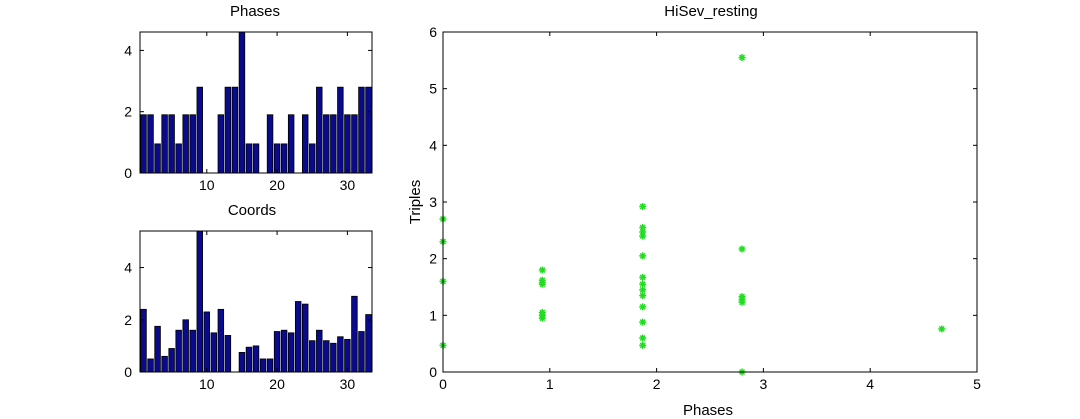 The image size is (1080, 419). Describe the element at coordinates (550, 384) in the screenshot. I see `hisev-x-tick-label: 1` at that location.